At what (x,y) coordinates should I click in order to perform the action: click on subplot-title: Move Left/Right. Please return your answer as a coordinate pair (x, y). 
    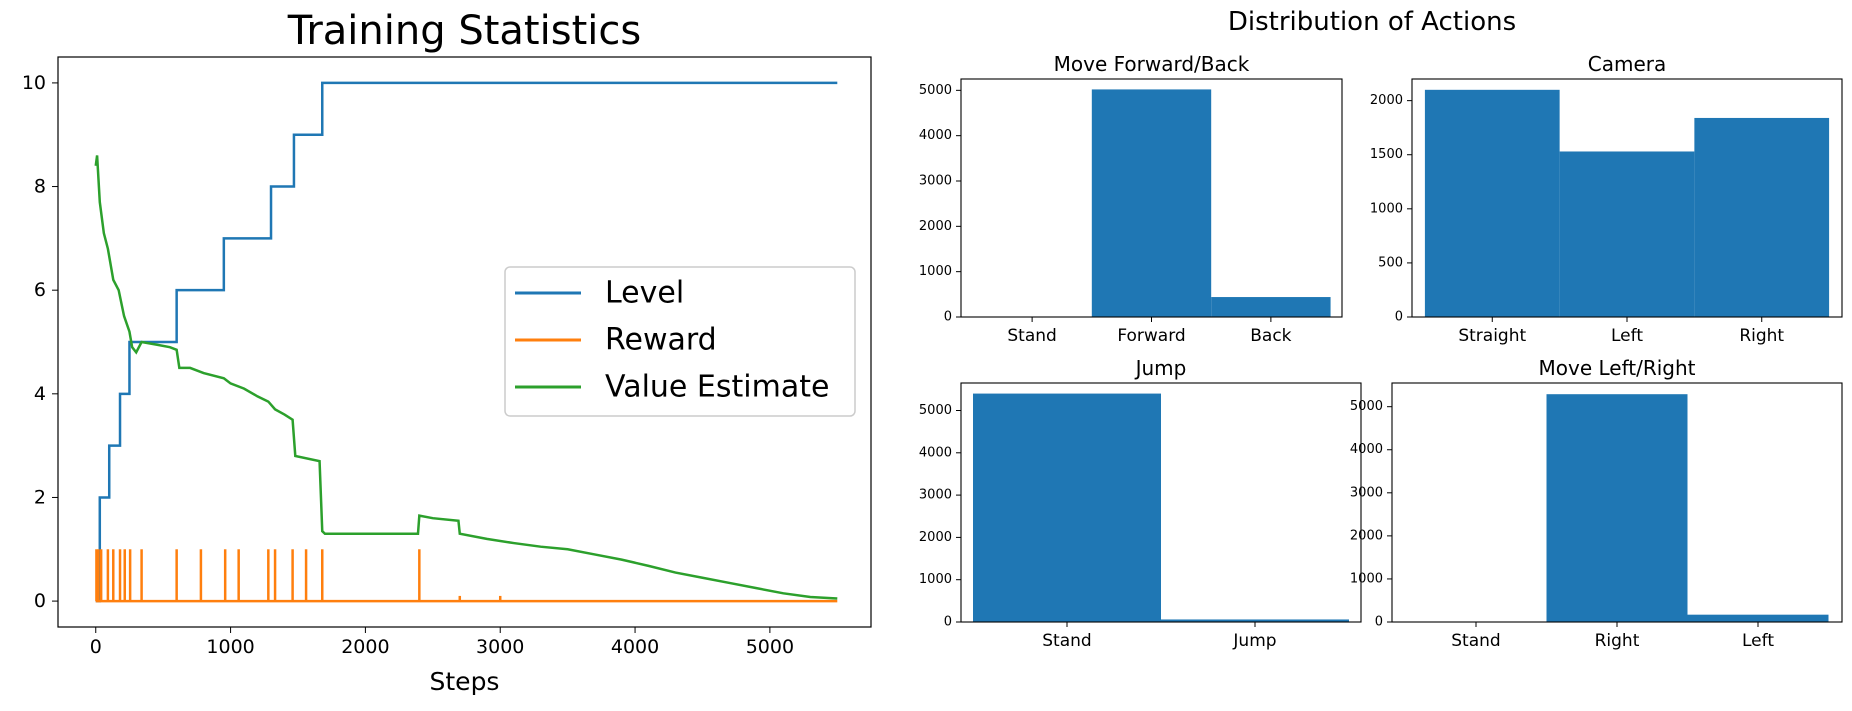
    Looking at the image, I should click on (1616, 368).